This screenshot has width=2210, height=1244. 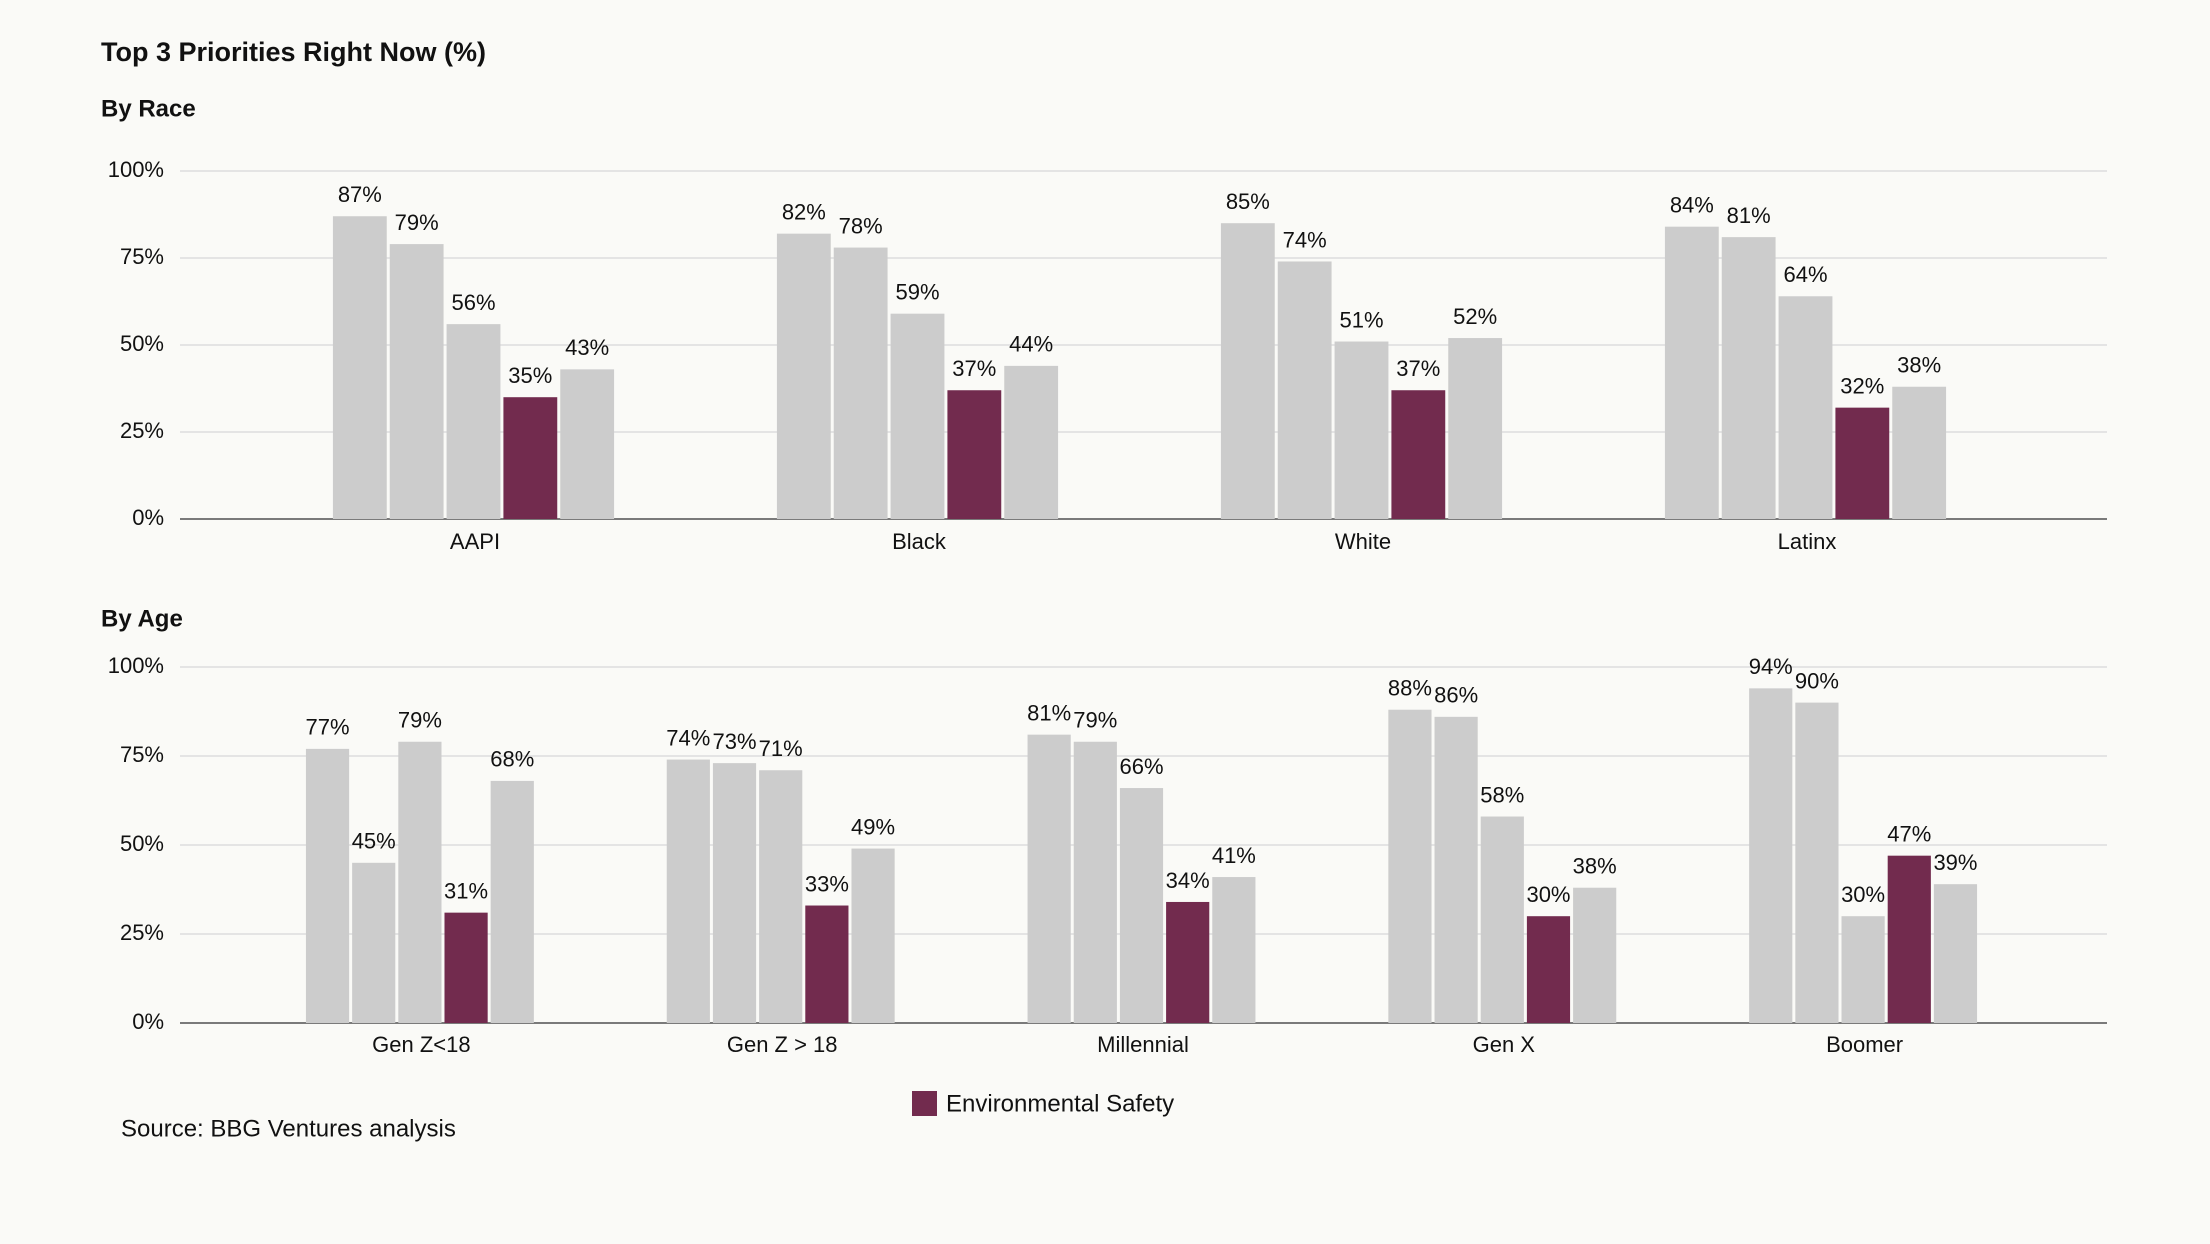 I want to click on data-label: 32%, so click(x=1862, y=385).